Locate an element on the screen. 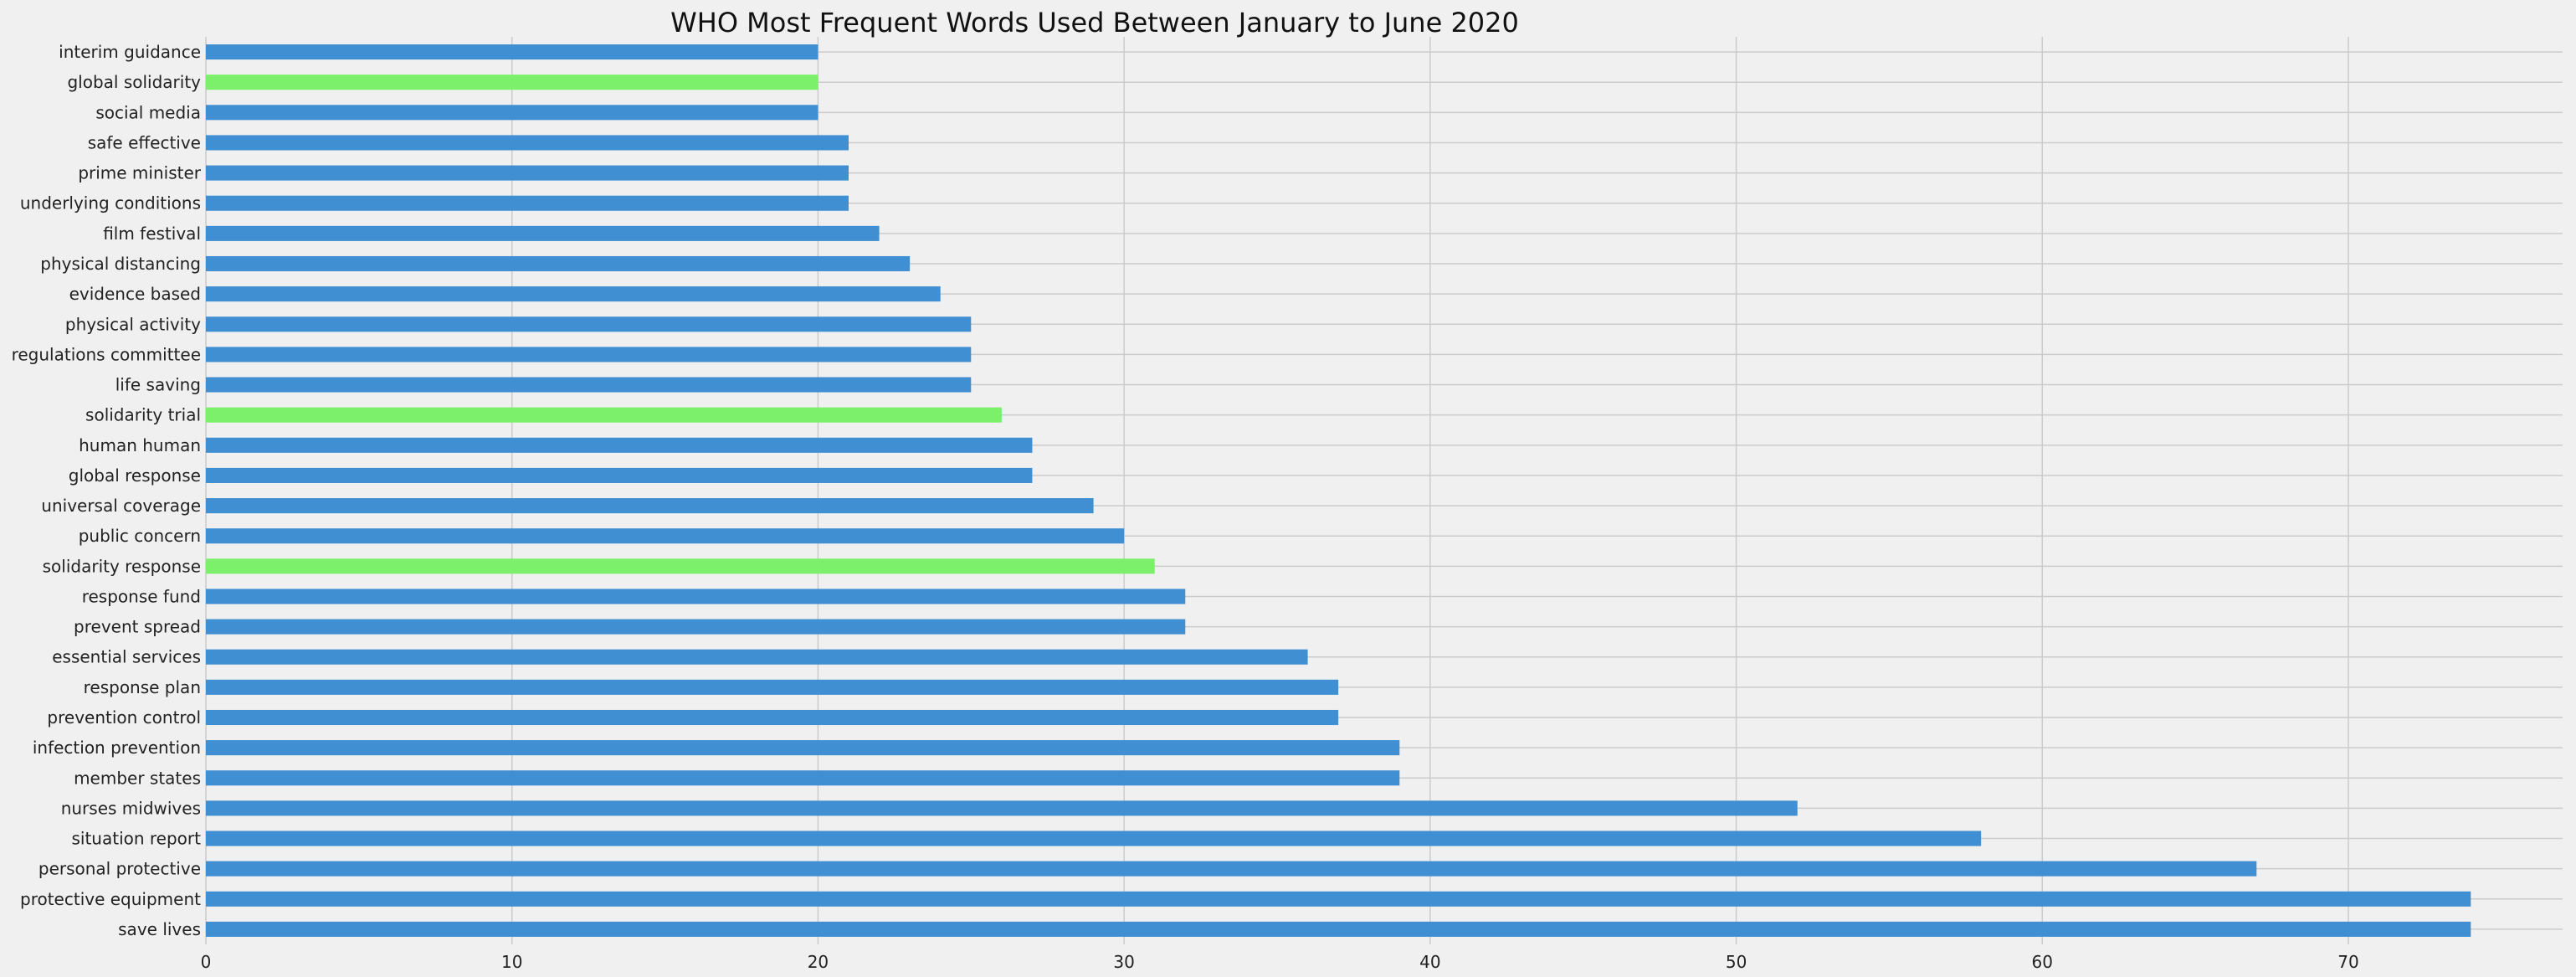 The height and width of the screenshot is (977, 2576). category-label: safe effective is located at coordinates (144, 142).